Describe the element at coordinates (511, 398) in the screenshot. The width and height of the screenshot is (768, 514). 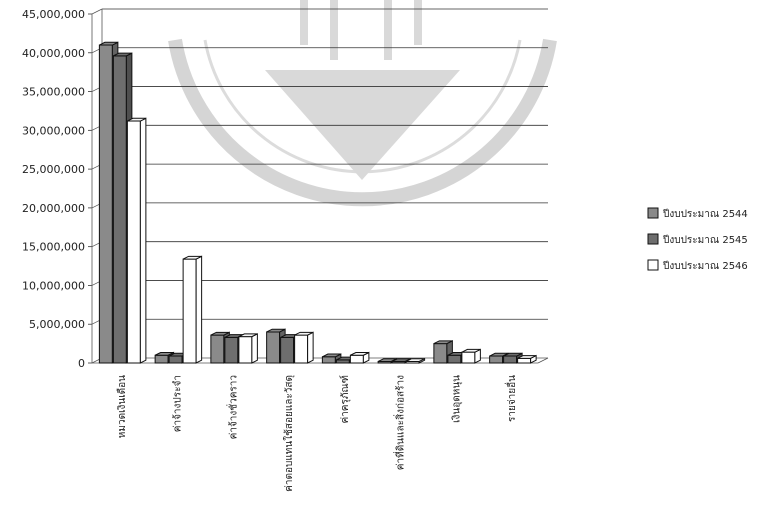
I see `x-tick-label: รายจ่ายอื่น` at that location.